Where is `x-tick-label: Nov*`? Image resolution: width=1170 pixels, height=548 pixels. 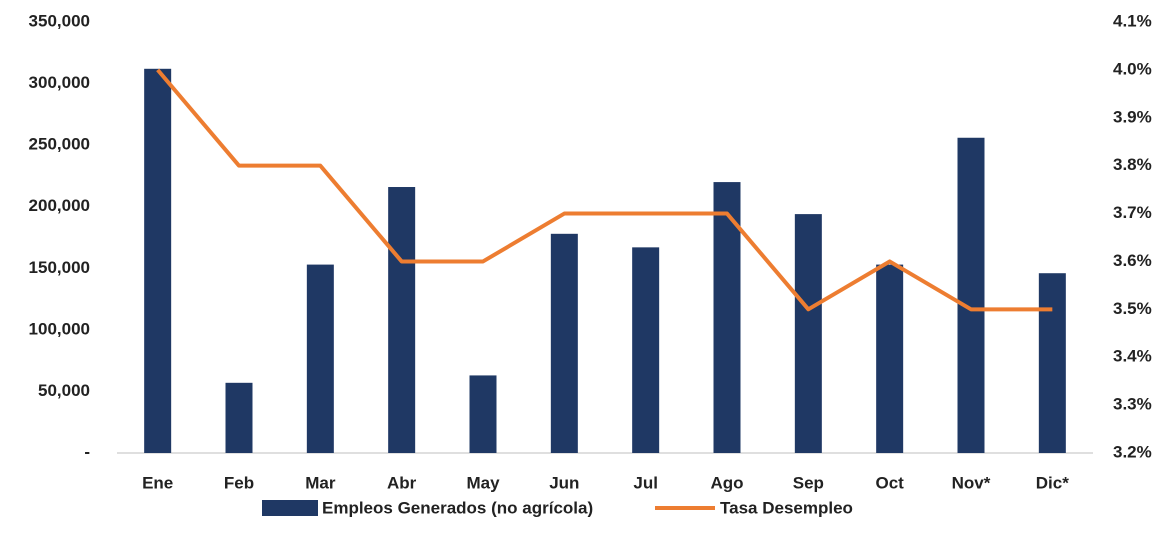
x-tick-label: Nov* is located at coordinates (971, 482).